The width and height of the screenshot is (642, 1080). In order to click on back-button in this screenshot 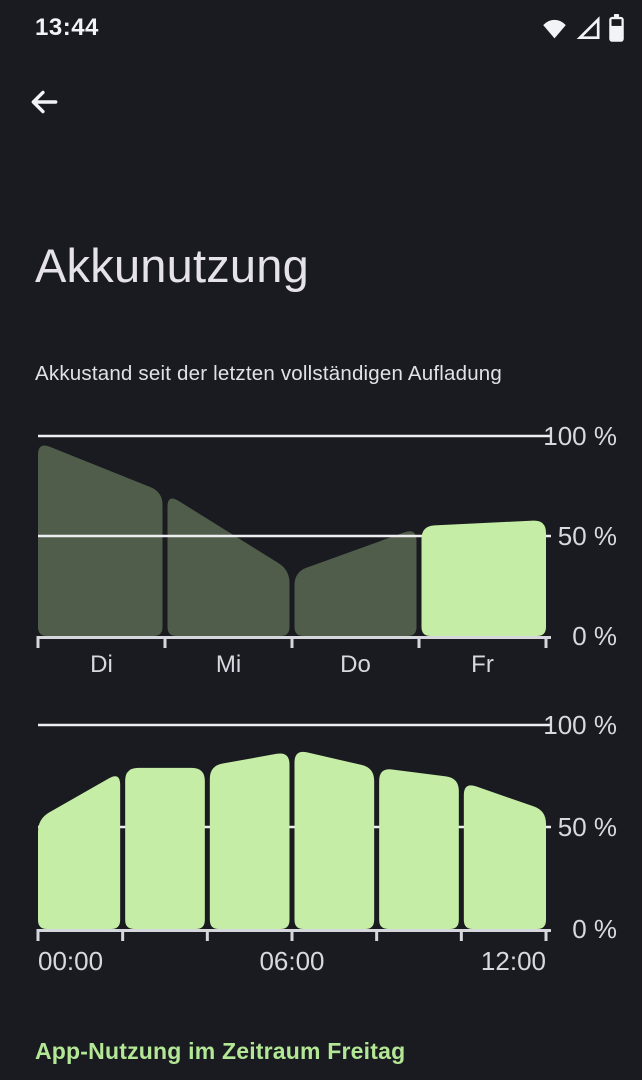, I will do `click(44, 102)`.